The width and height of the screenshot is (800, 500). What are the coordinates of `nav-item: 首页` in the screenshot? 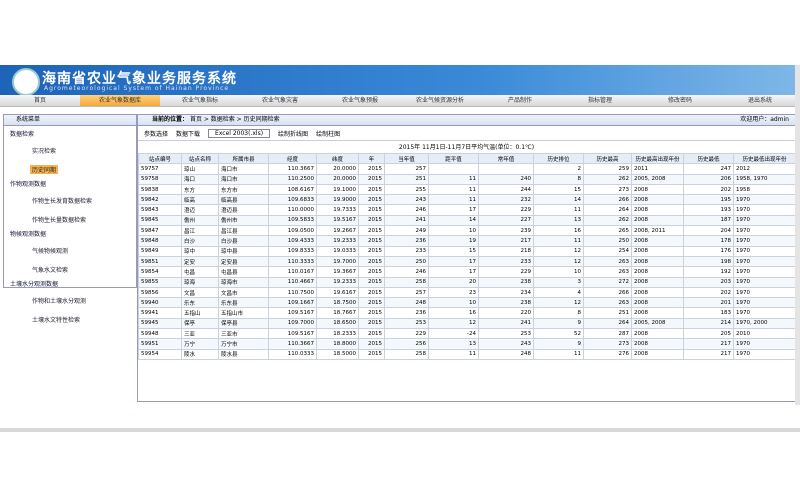 It's located at (39, 100).